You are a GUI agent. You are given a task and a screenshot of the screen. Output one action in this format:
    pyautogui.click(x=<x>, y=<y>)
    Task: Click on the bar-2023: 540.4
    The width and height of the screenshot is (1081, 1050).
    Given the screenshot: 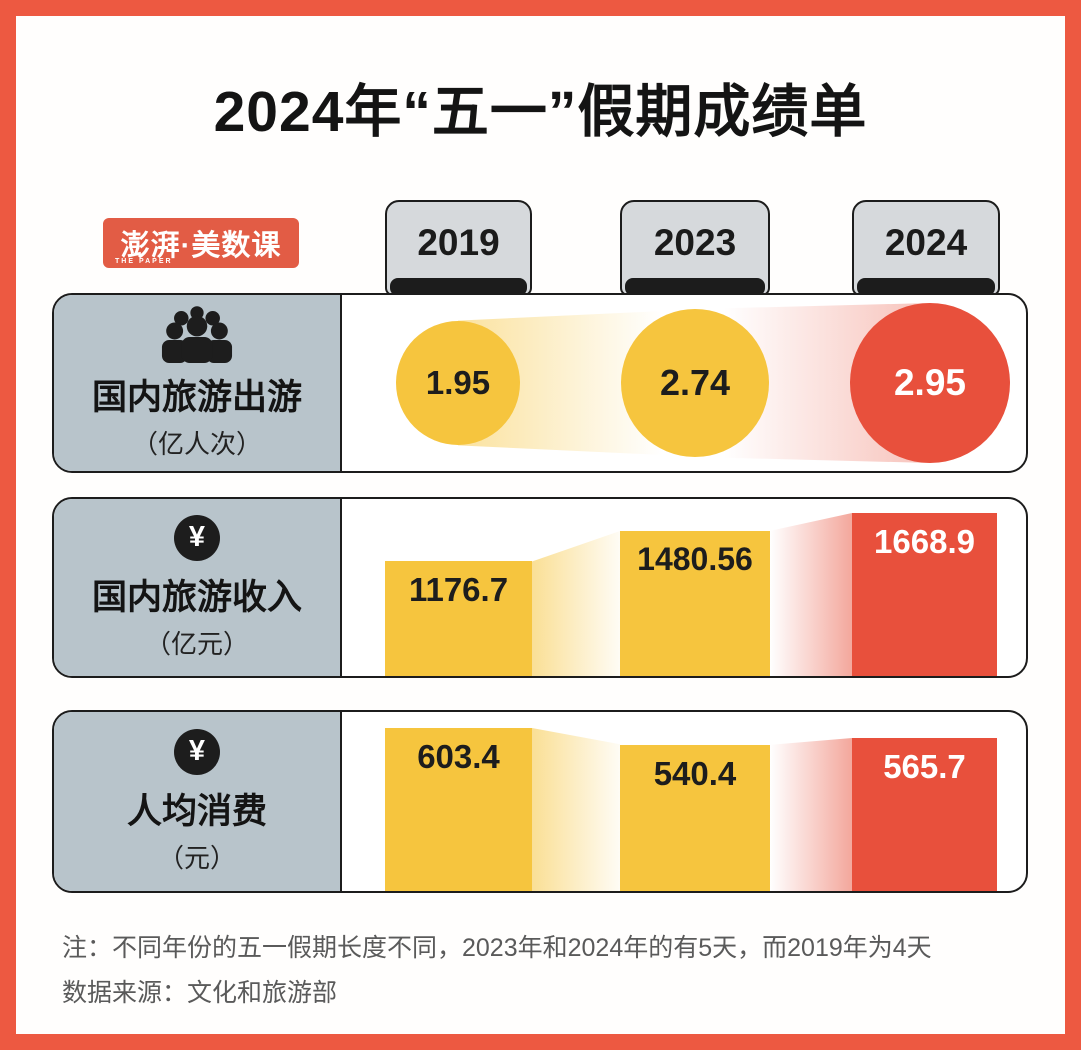 What is the action you would take?
    pyautogui.click(x=695, y=818)
    